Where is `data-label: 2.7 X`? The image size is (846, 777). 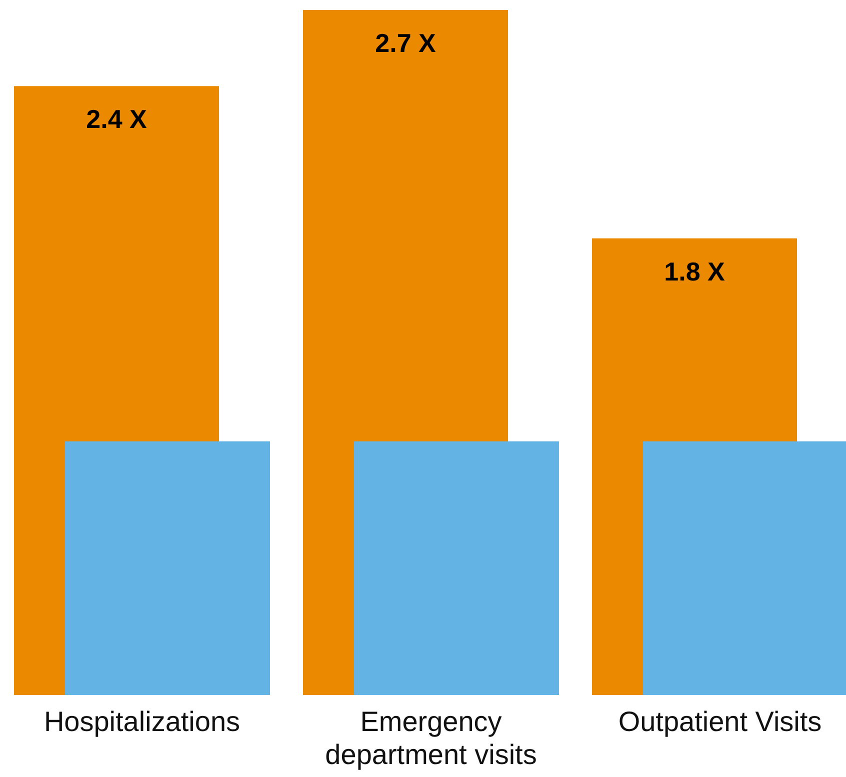
data-label: 2.7 X is located at coordinates (406, 43).